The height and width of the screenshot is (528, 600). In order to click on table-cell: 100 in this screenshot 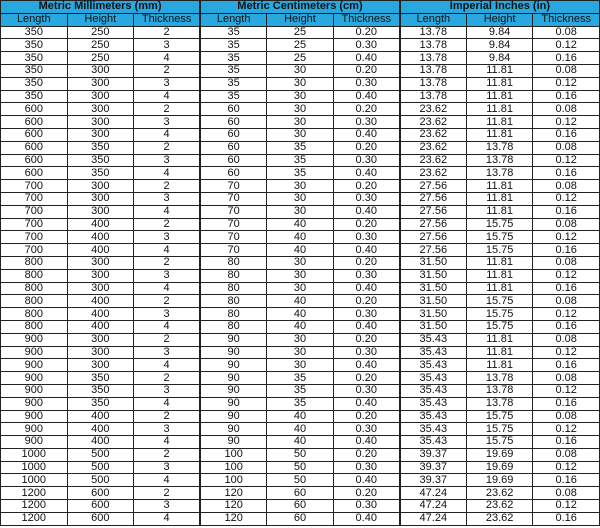, I will do `click(233, 467)`.